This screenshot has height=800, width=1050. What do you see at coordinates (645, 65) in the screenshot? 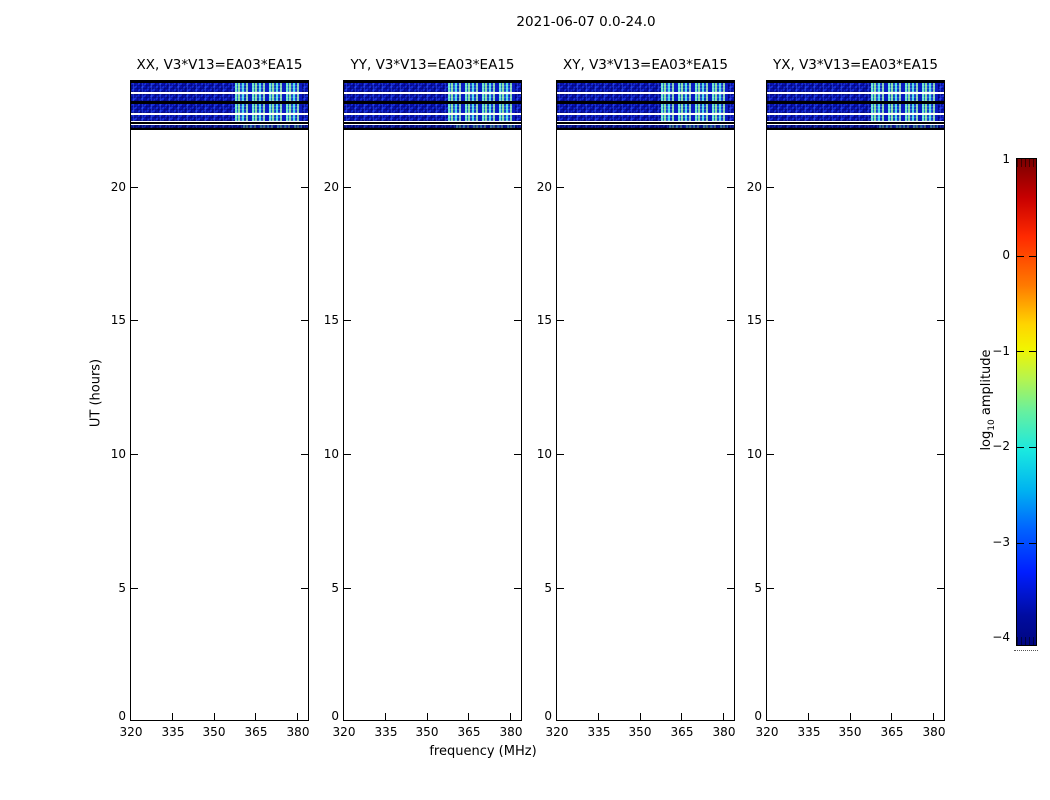
I see `panel-xy-title: XY, V3*V13=EA03*EA15` at bounding box center [645, 65].